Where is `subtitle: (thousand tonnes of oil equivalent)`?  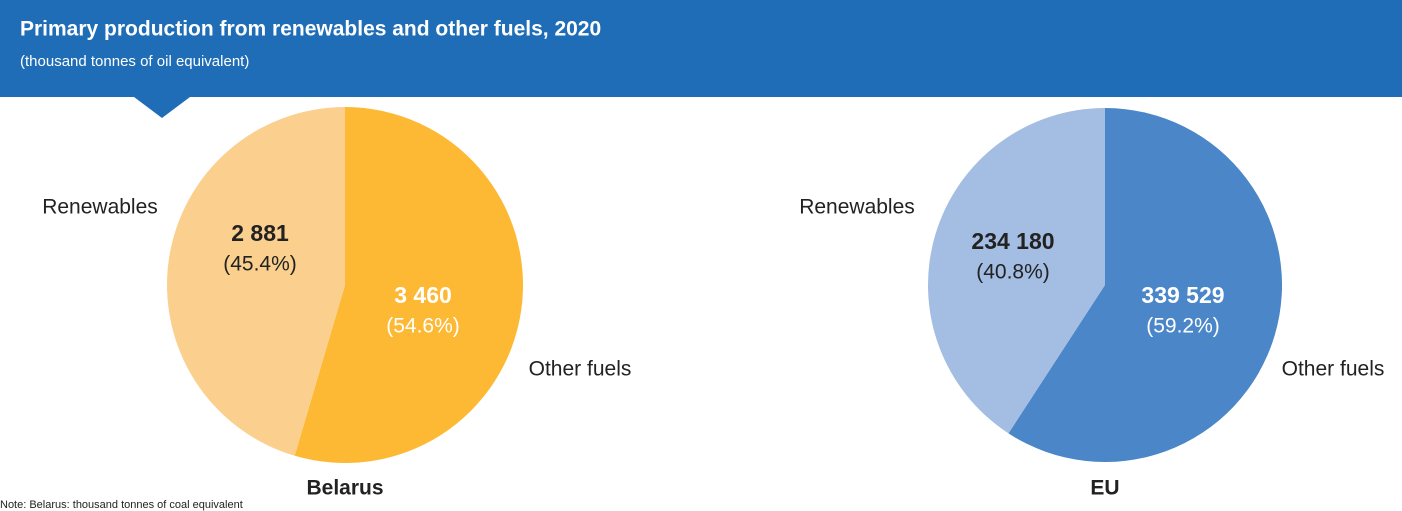 subtitle: (thousand tonnes of oil equivalent) is located at coordinates (134, 61).